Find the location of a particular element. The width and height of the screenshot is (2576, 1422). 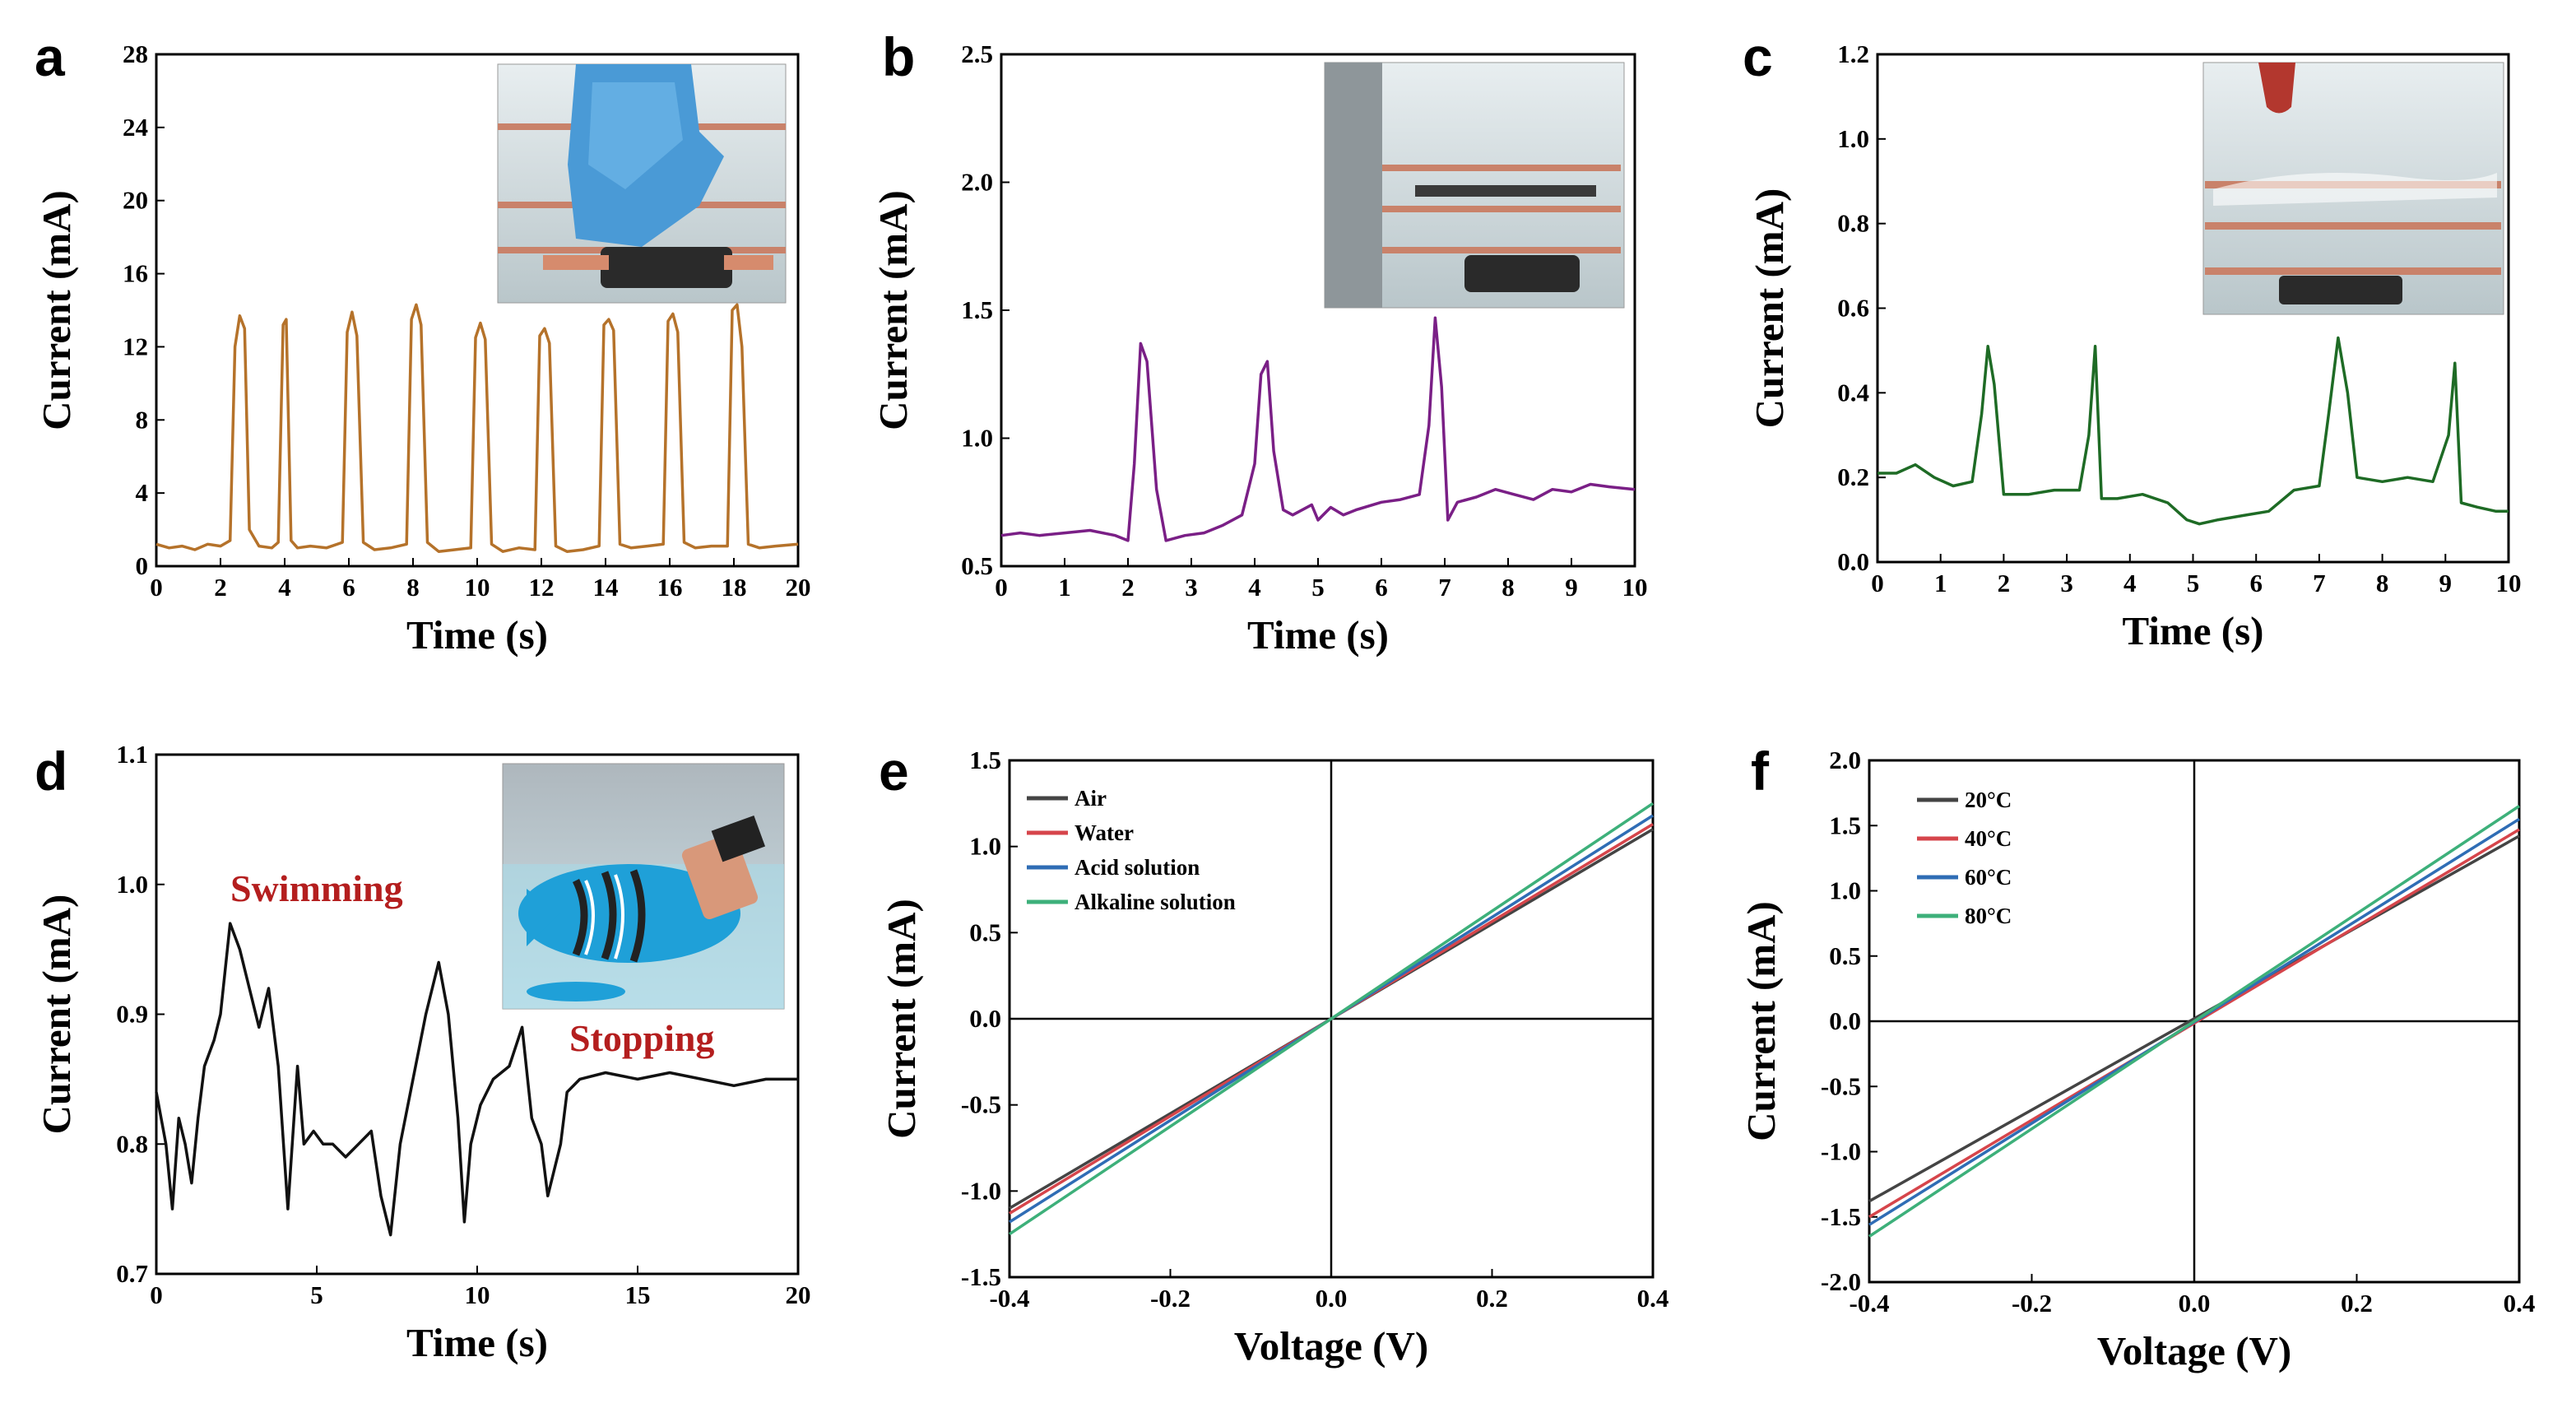

x-tick-label-b: 4 is located at coordinates (1255, 587).